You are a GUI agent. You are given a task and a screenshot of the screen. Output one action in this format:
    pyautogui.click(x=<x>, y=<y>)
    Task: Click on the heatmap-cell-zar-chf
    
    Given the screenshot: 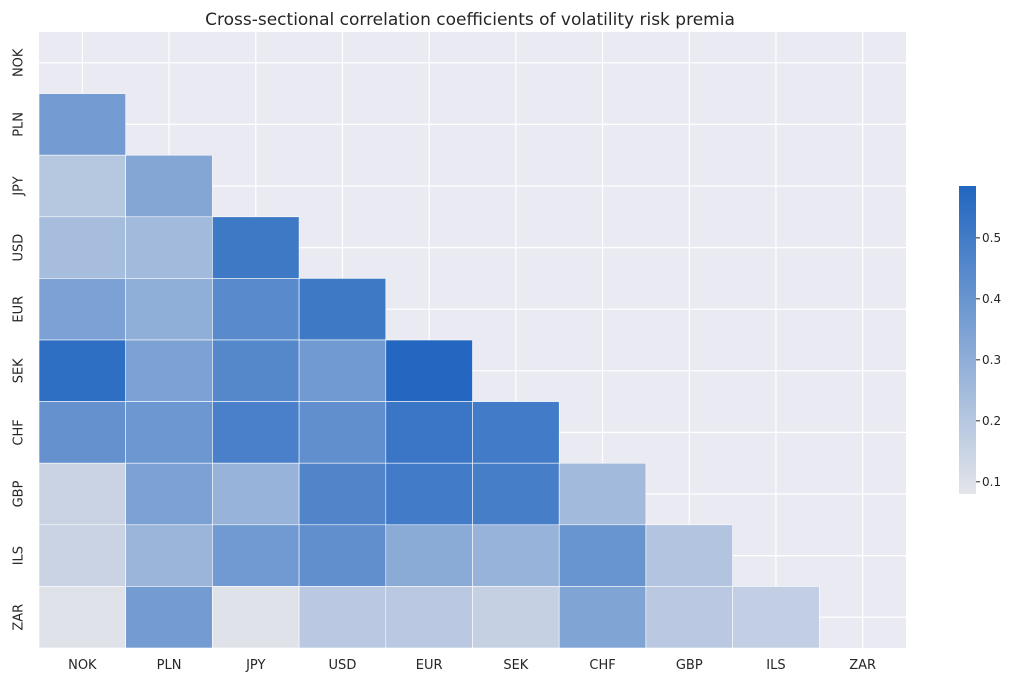 What is the action you would take?
    pyautogui.click(x=602, y=617)
    